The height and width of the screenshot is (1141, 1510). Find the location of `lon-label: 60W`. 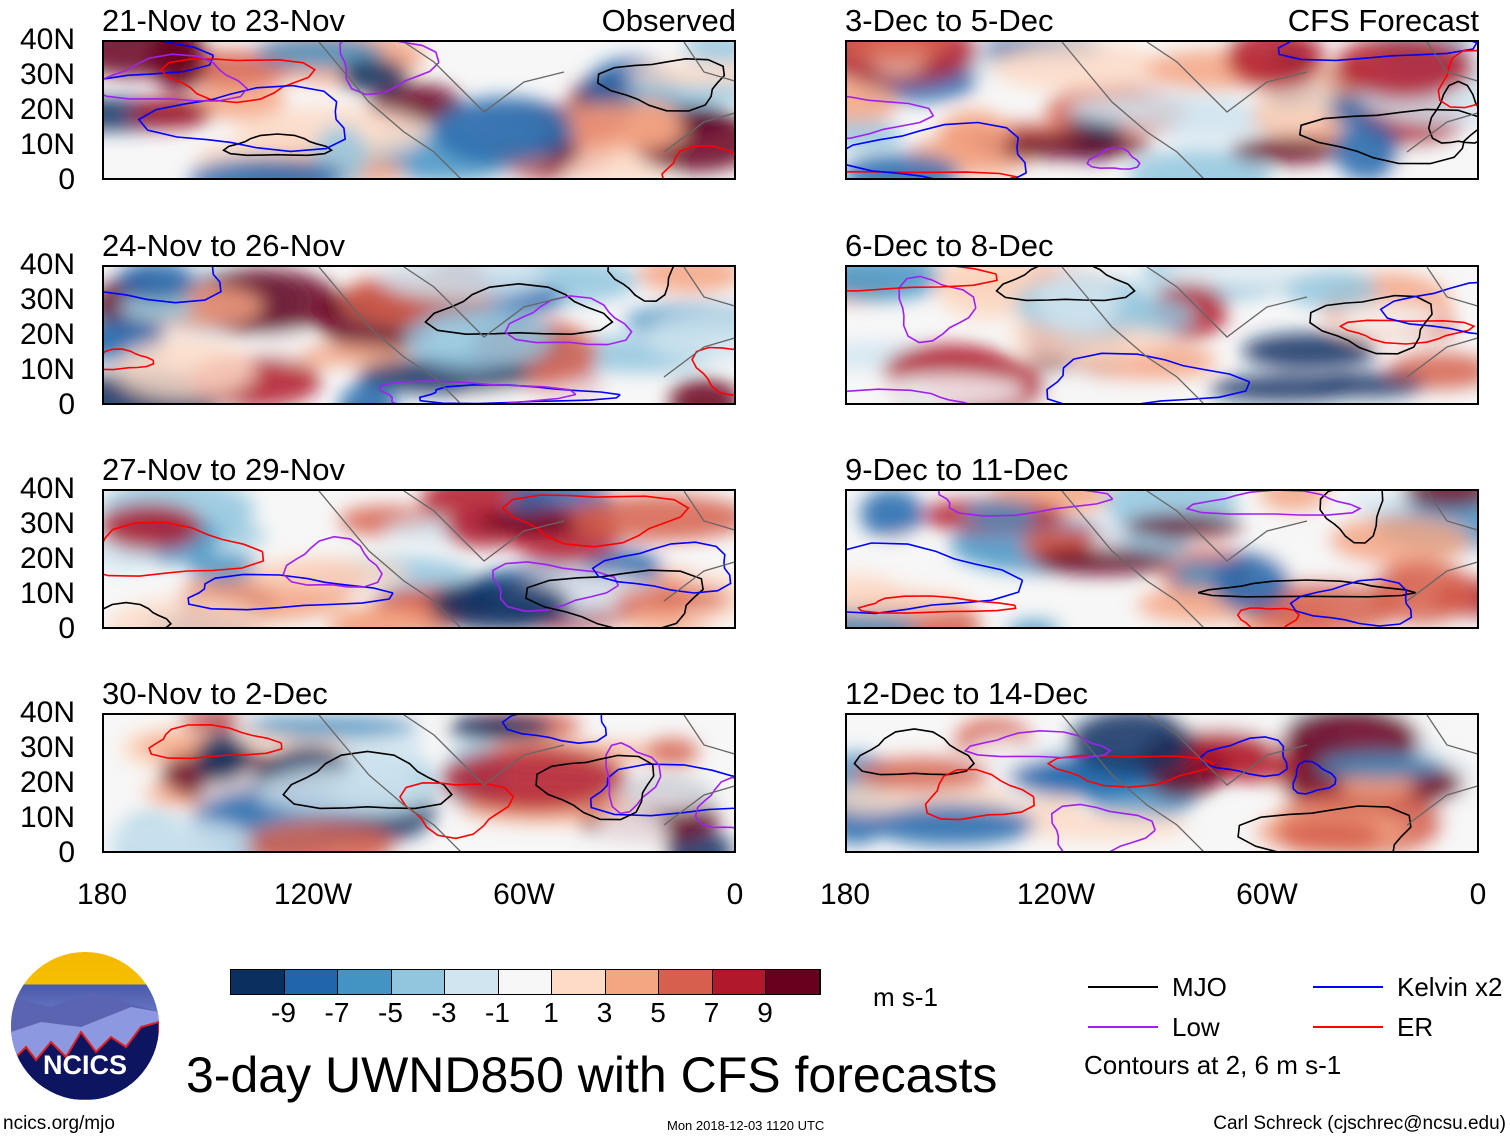

lon-label: 60W is located at coordinates (524, 894).